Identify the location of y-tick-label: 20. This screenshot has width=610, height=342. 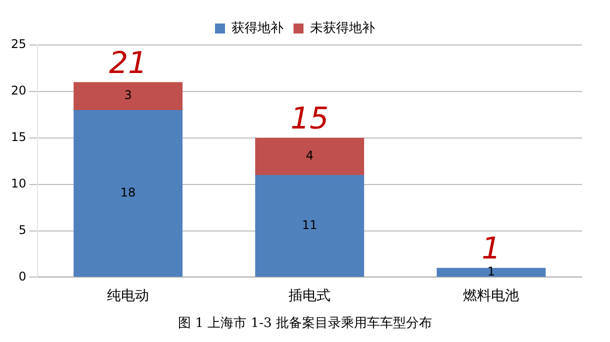
(18, 91).